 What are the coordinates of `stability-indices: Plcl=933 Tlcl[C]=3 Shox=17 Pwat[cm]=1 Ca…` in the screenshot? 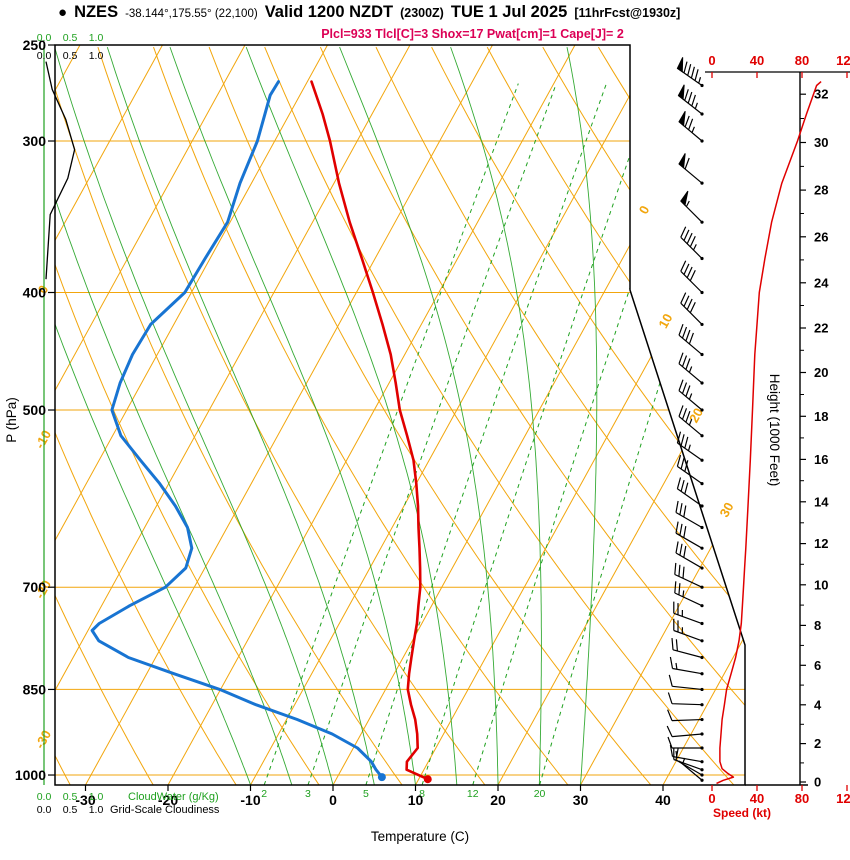 It's located at (472, 34).